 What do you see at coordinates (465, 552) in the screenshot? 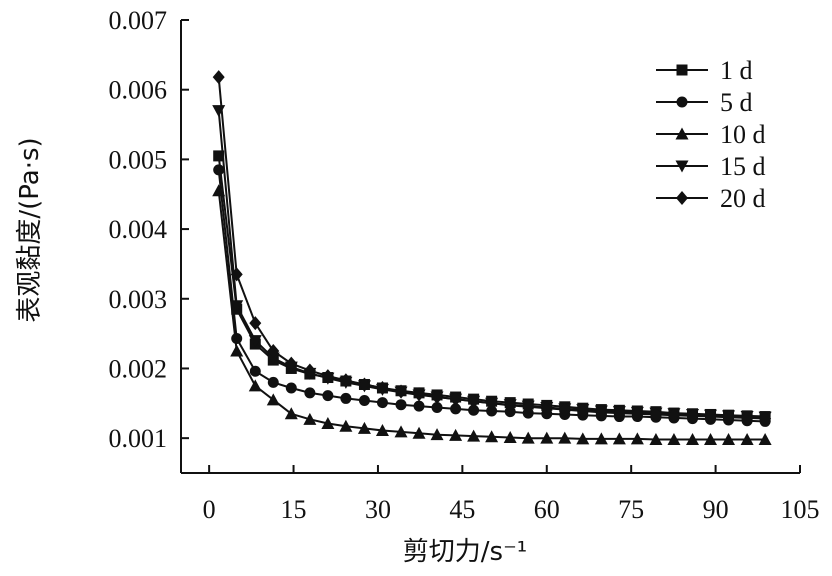
I see `x-axis-title: 剪切力/s⁻¹` at bounding box center [465, 552].